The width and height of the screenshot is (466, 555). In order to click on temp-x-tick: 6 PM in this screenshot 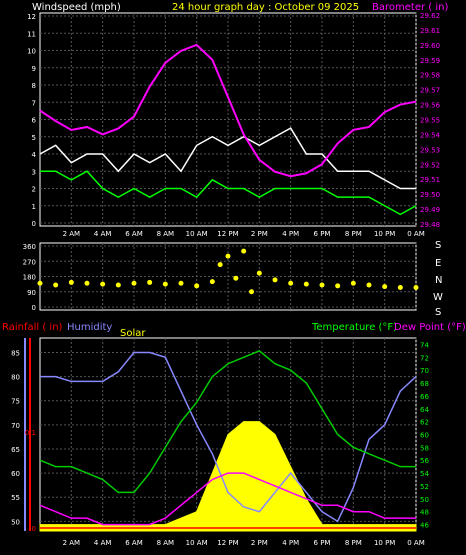, I will do `click(322, 543)`.